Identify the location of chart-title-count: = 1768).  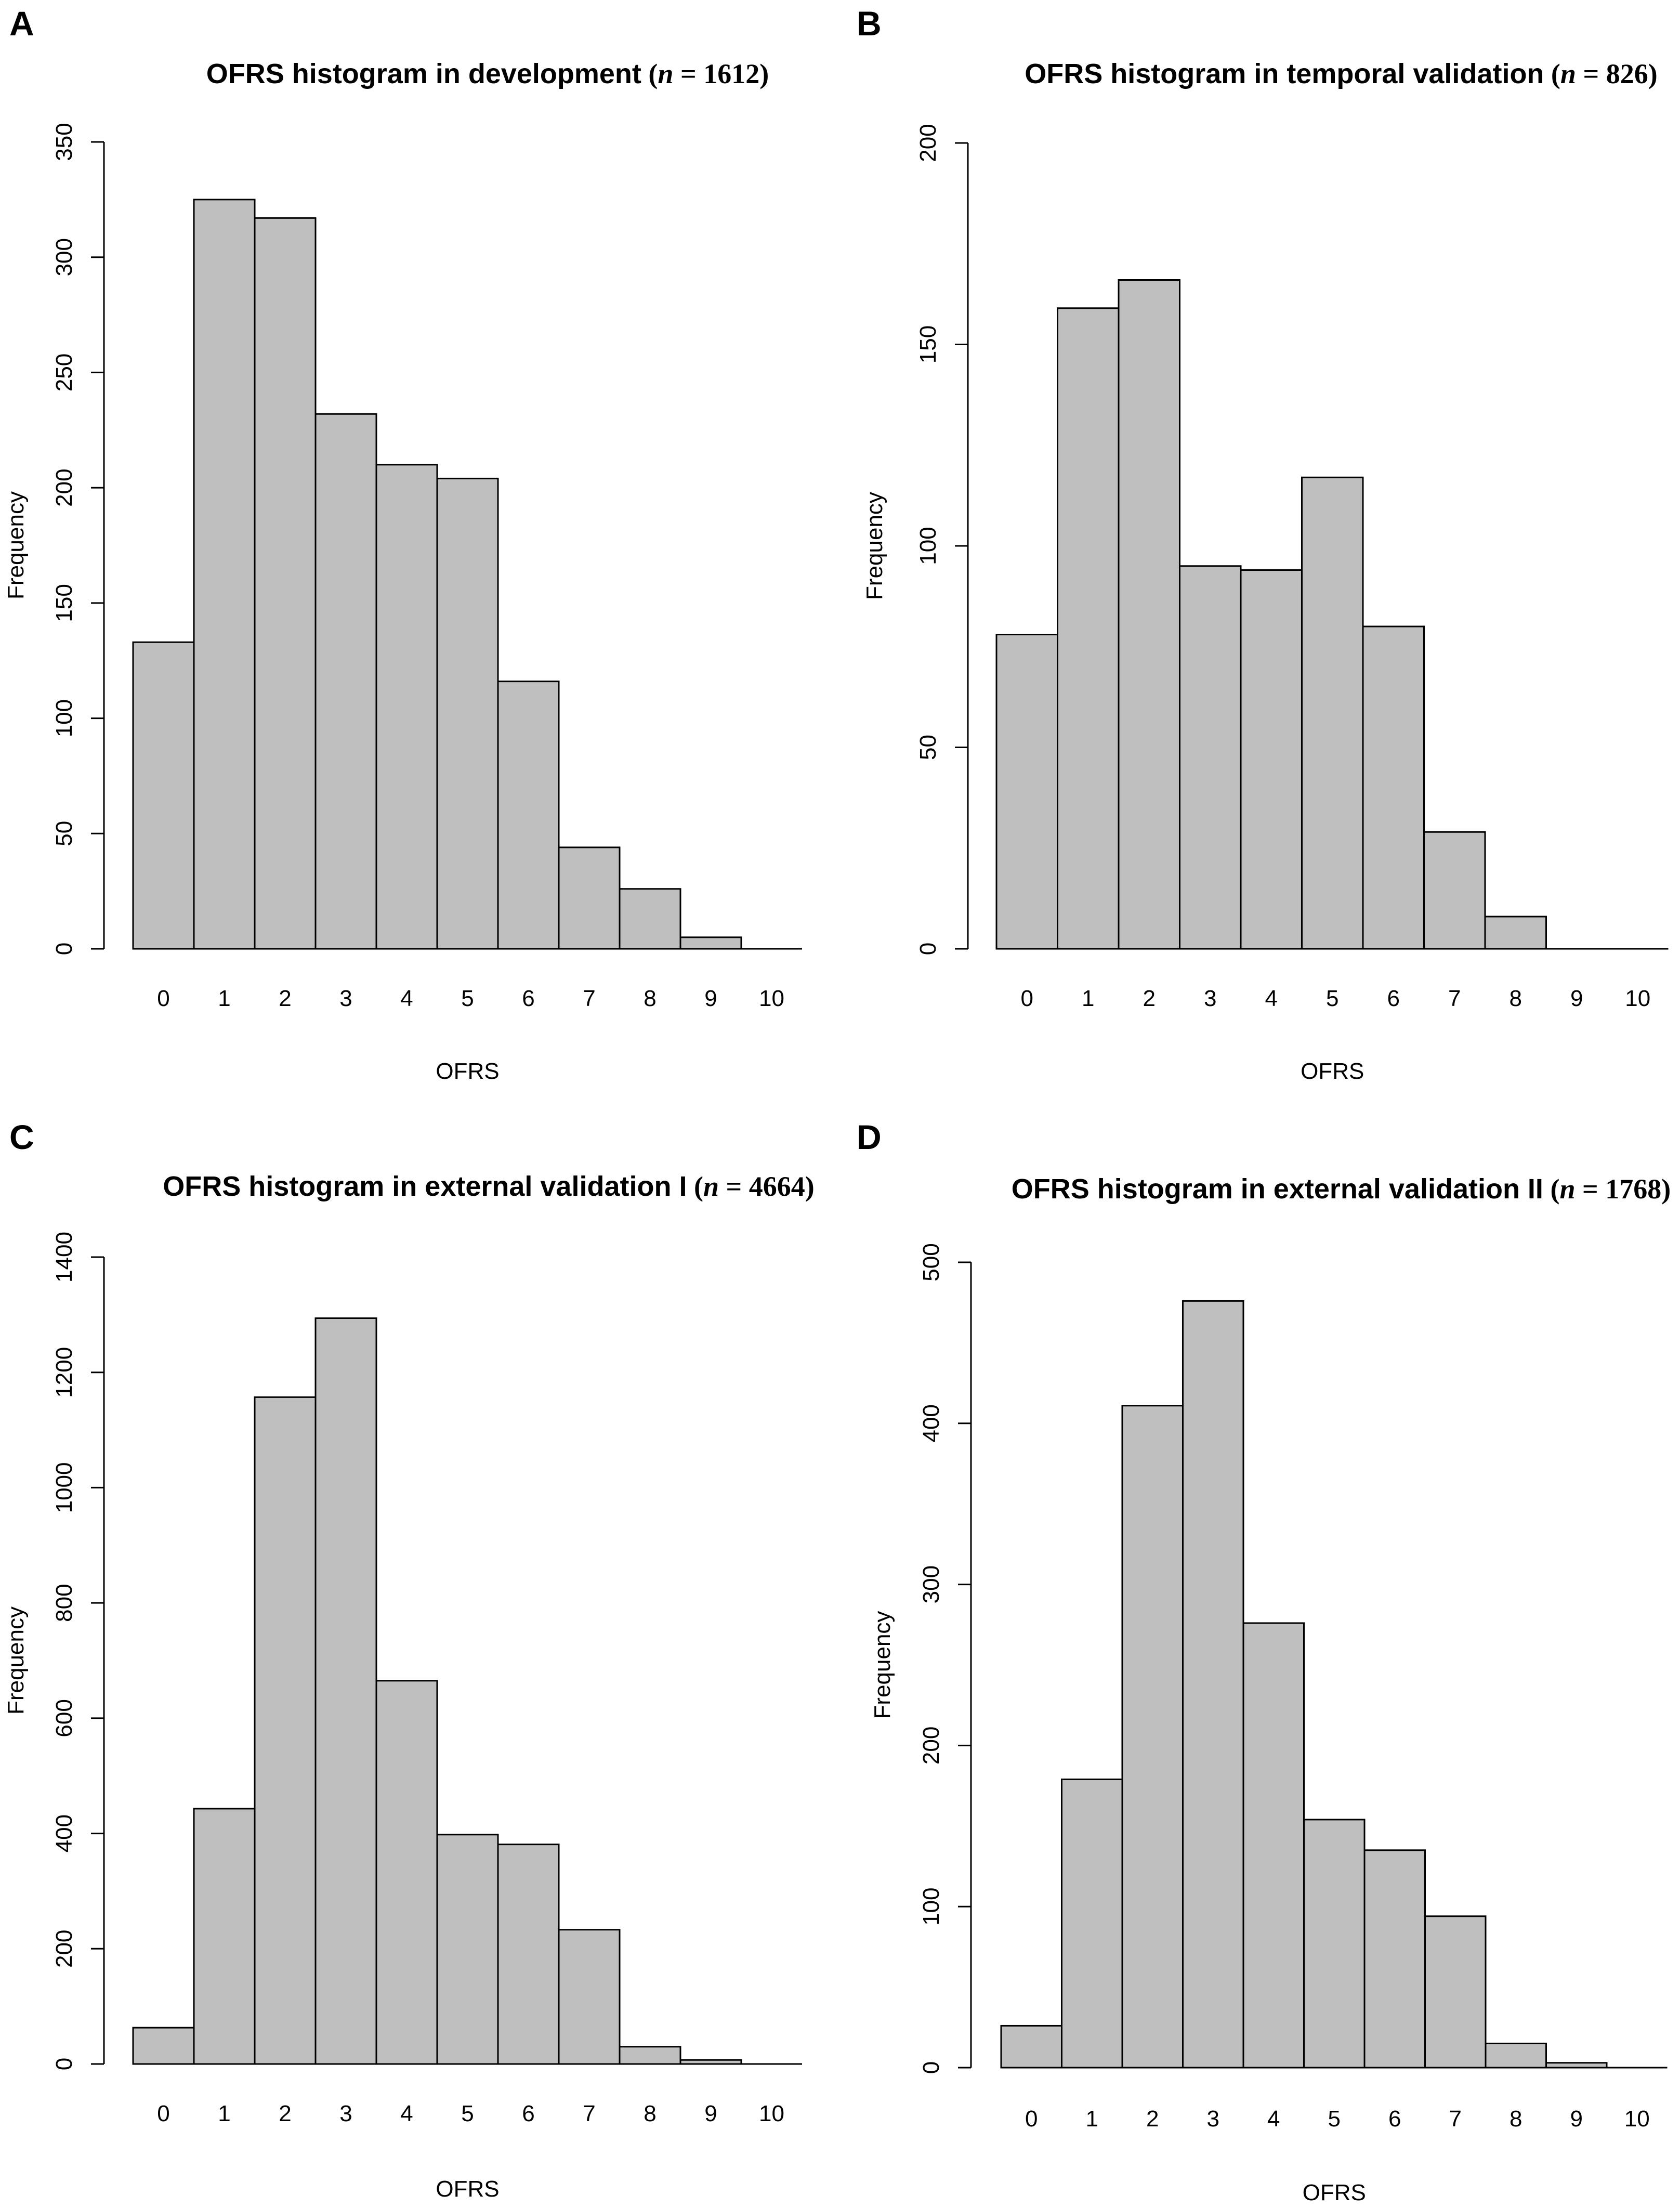
(1623, 1189).